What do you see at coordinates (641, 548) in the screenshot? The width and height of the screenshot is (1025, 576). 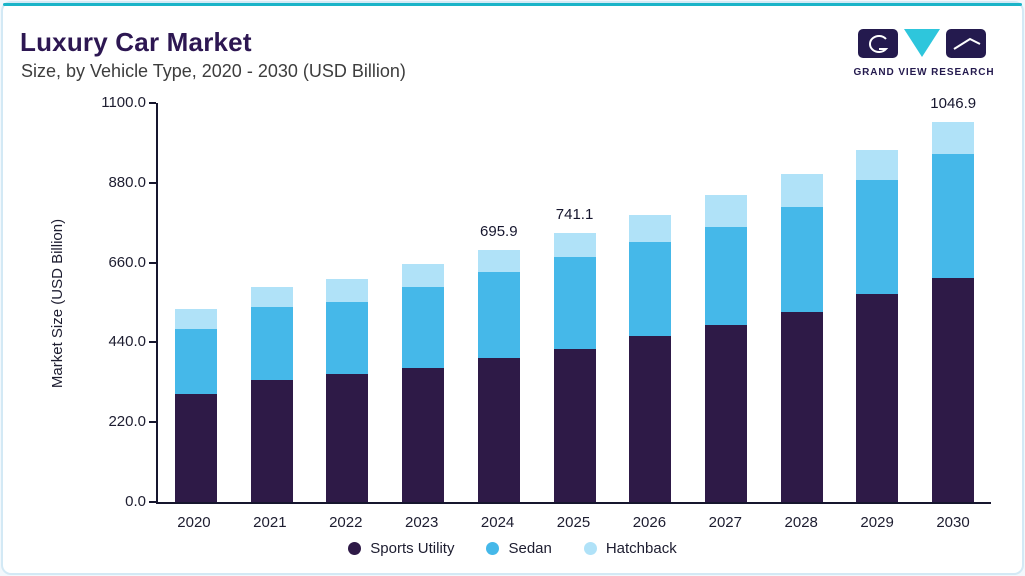 I see `legend-label: Hatchback` at bounding box center [641, 548].